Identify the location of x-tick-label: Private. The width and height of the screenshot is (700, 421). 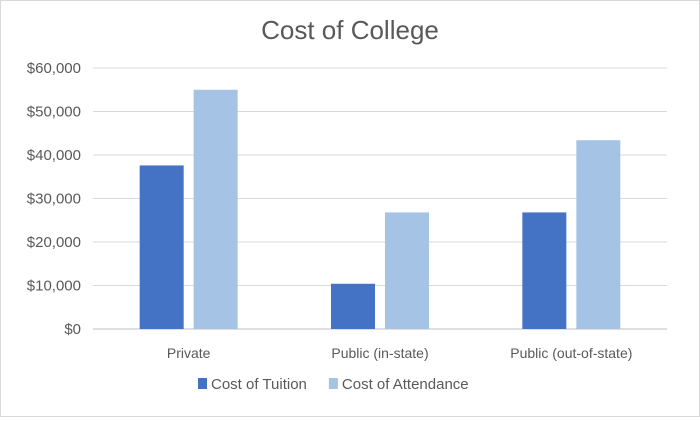
(189, 353).